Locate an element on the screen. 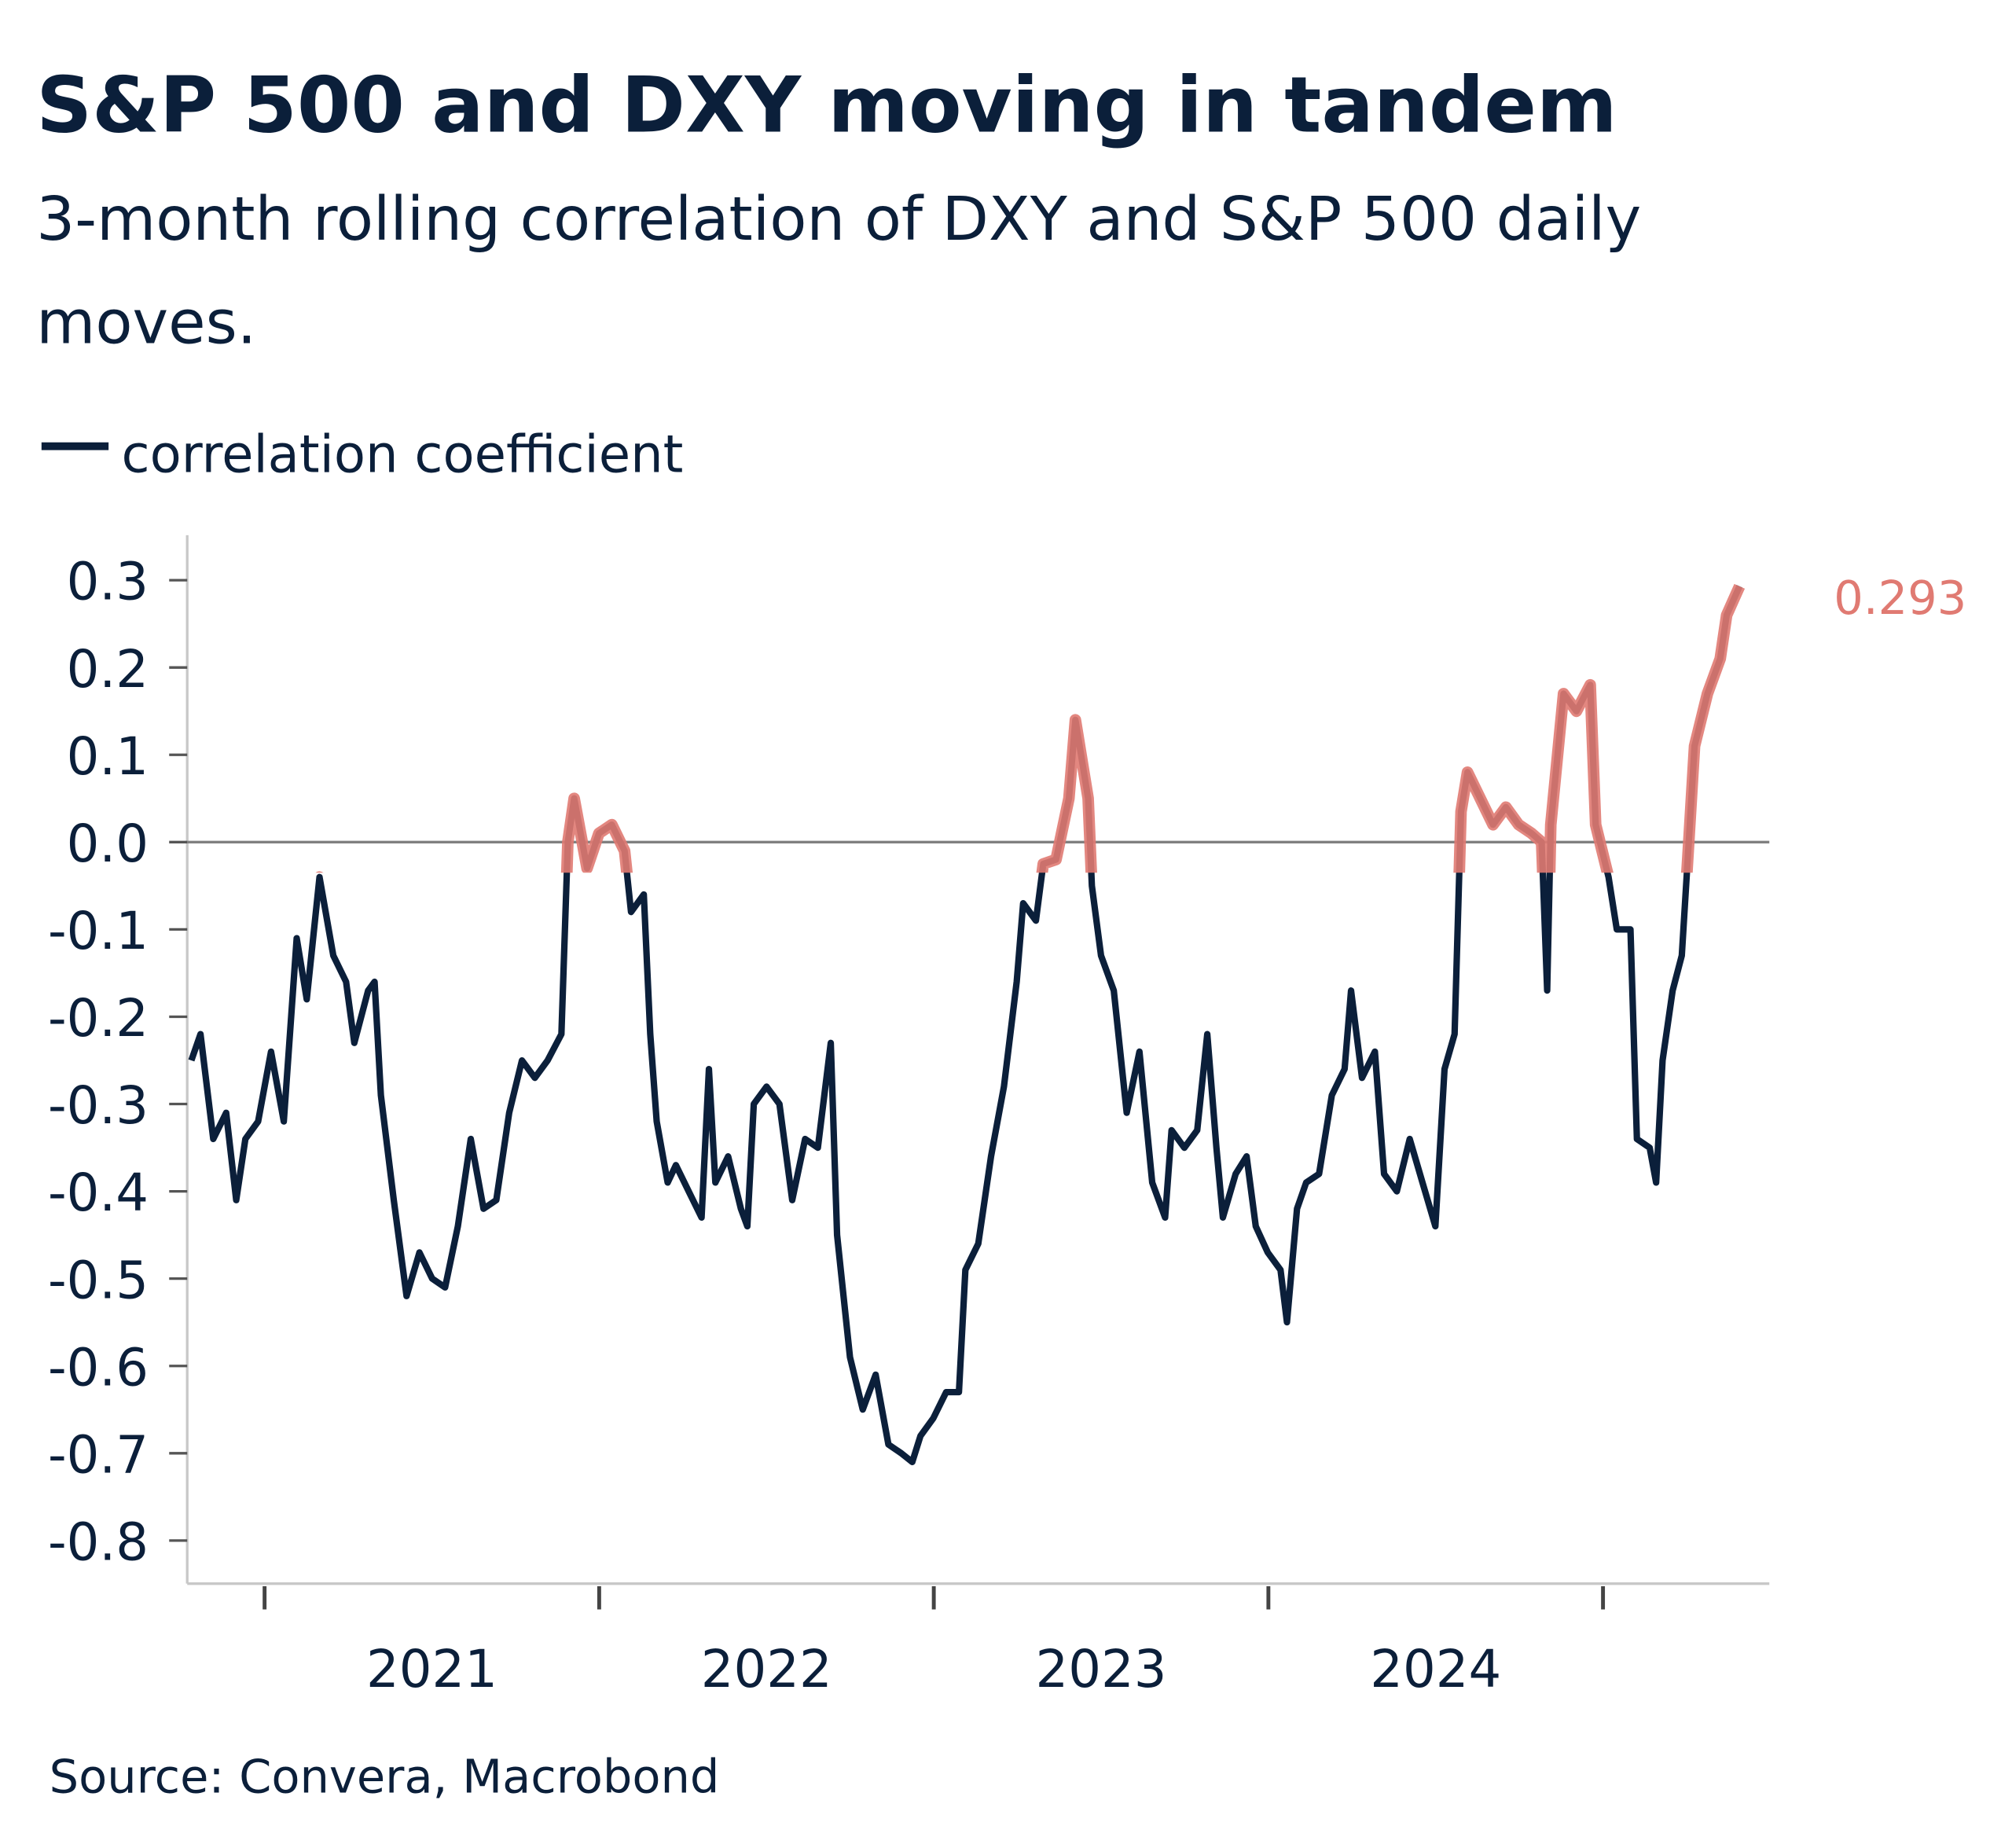 The image size is (2012, 1848). y-tick-label: -0.6 is located at coordinates (98, 1368).